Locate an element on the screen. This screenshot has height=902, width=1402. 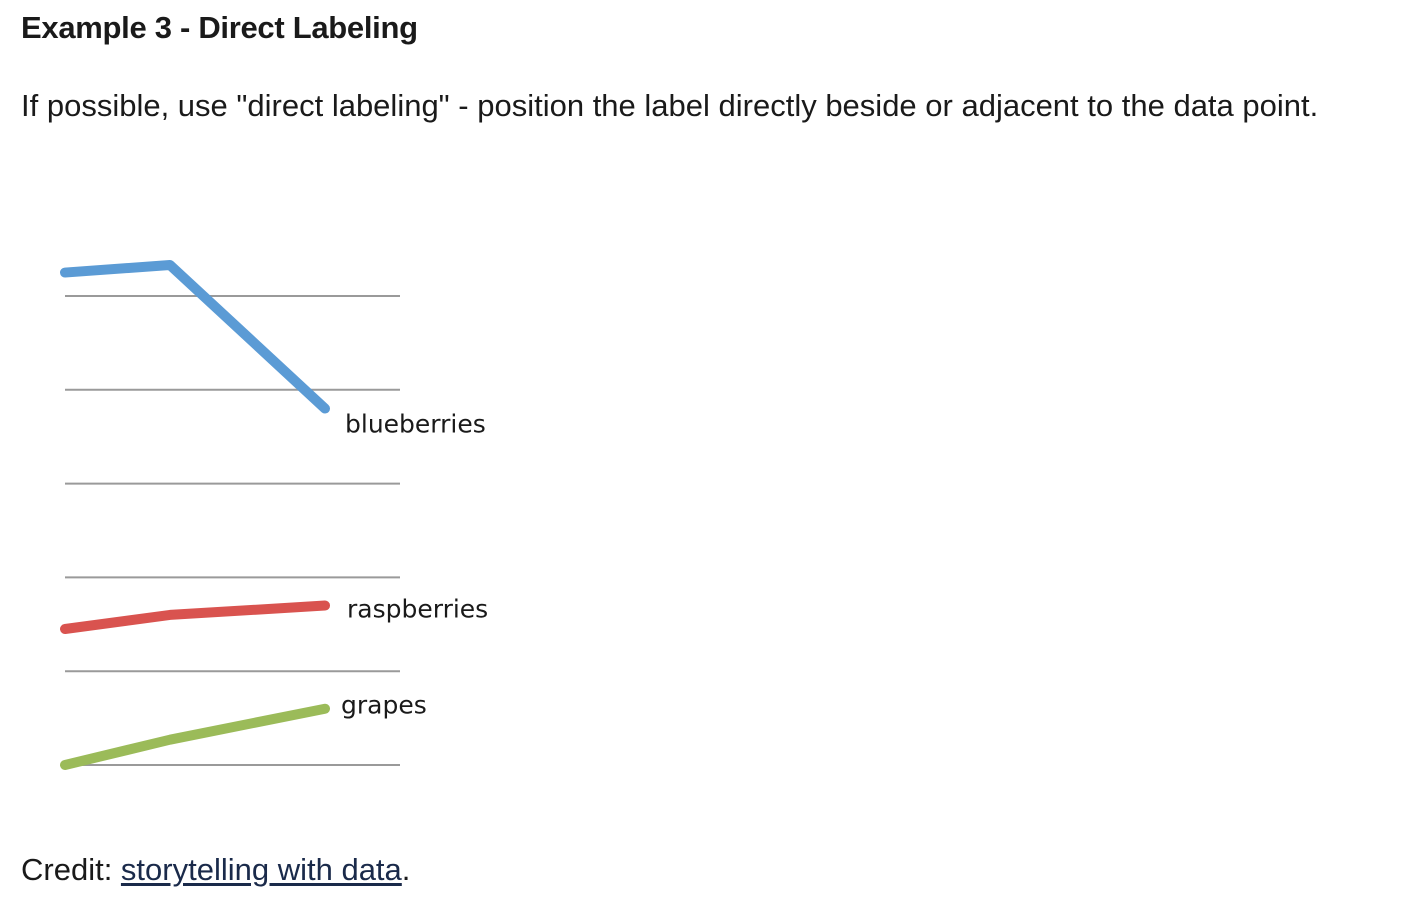
series-label-blueberries: blueberries is located at coordinates (415, 424).